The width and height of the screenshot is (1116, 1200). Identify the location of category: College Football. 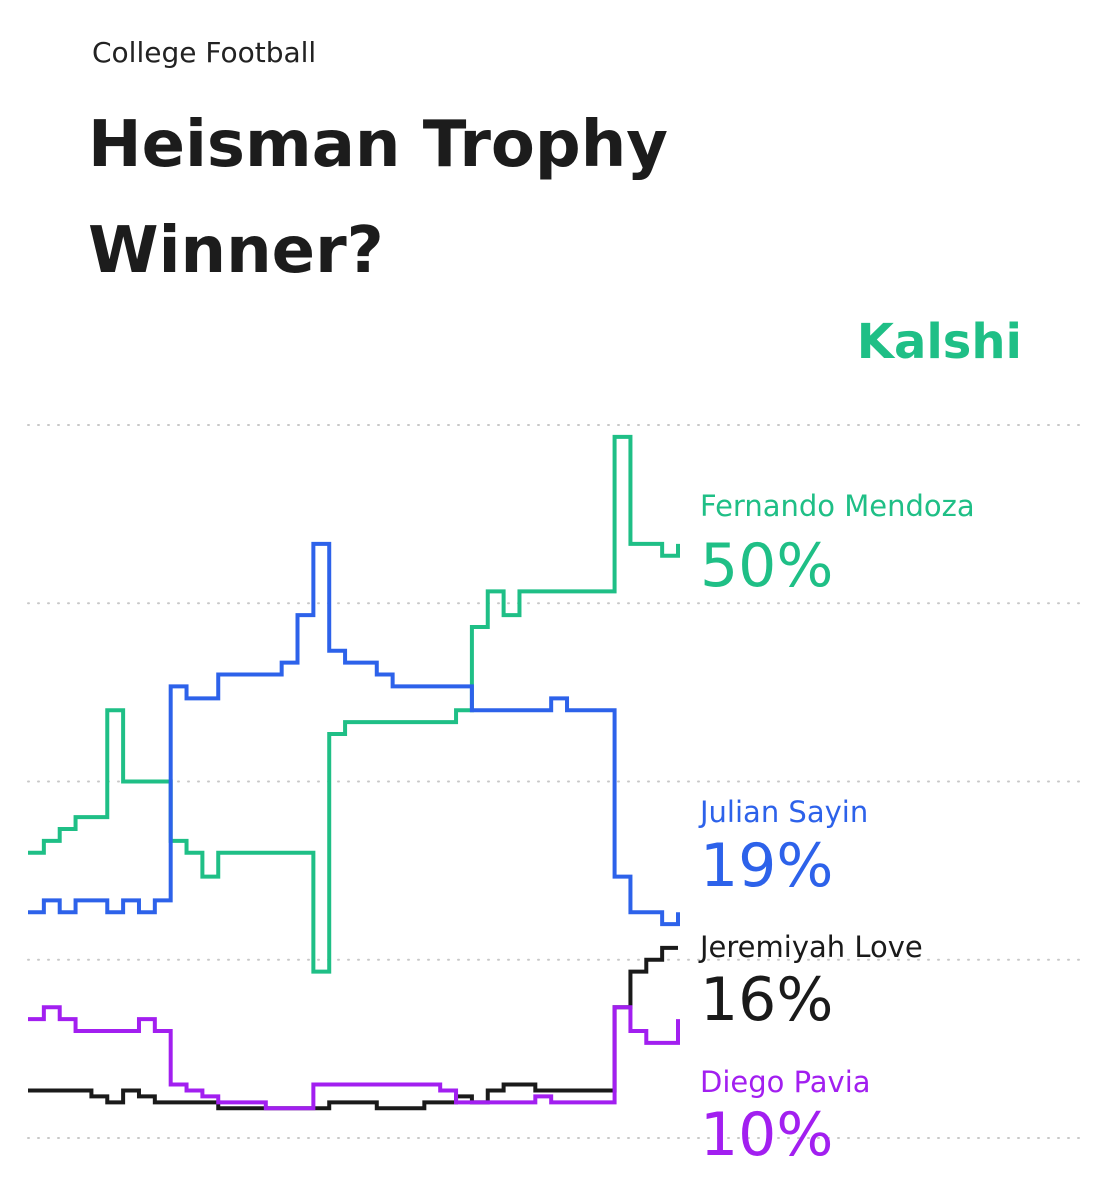
(204, 52).